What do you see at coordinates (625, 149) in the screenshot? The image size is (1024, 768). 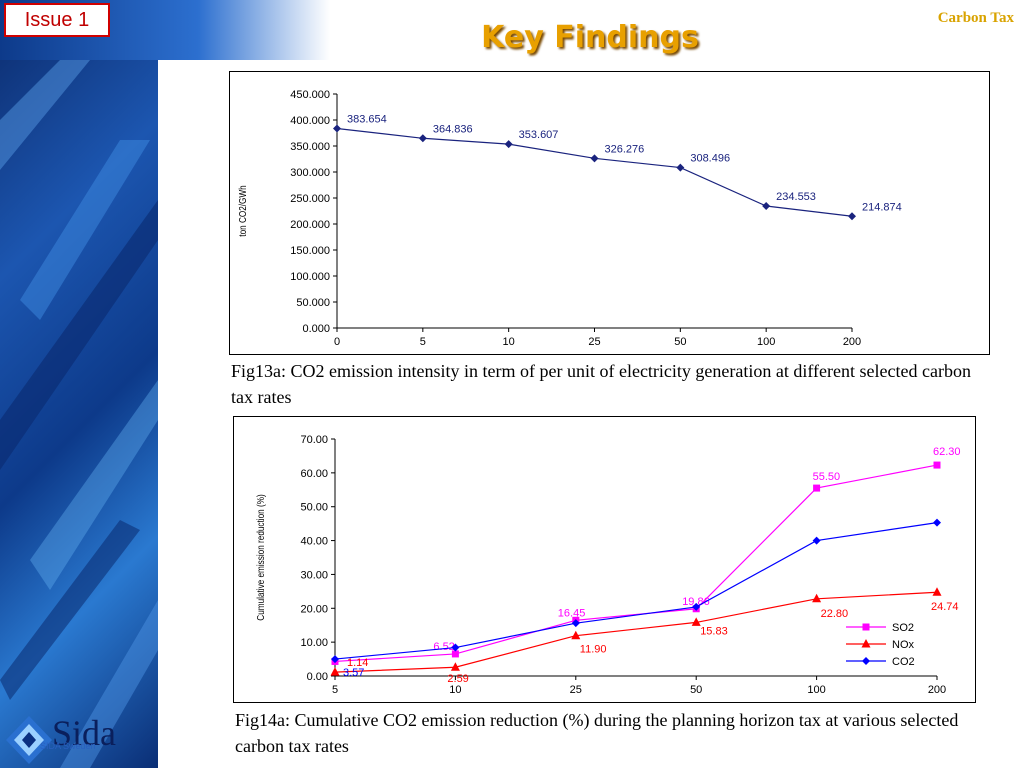 I see `data-label: 326.276` at bounding box center [625, 149].